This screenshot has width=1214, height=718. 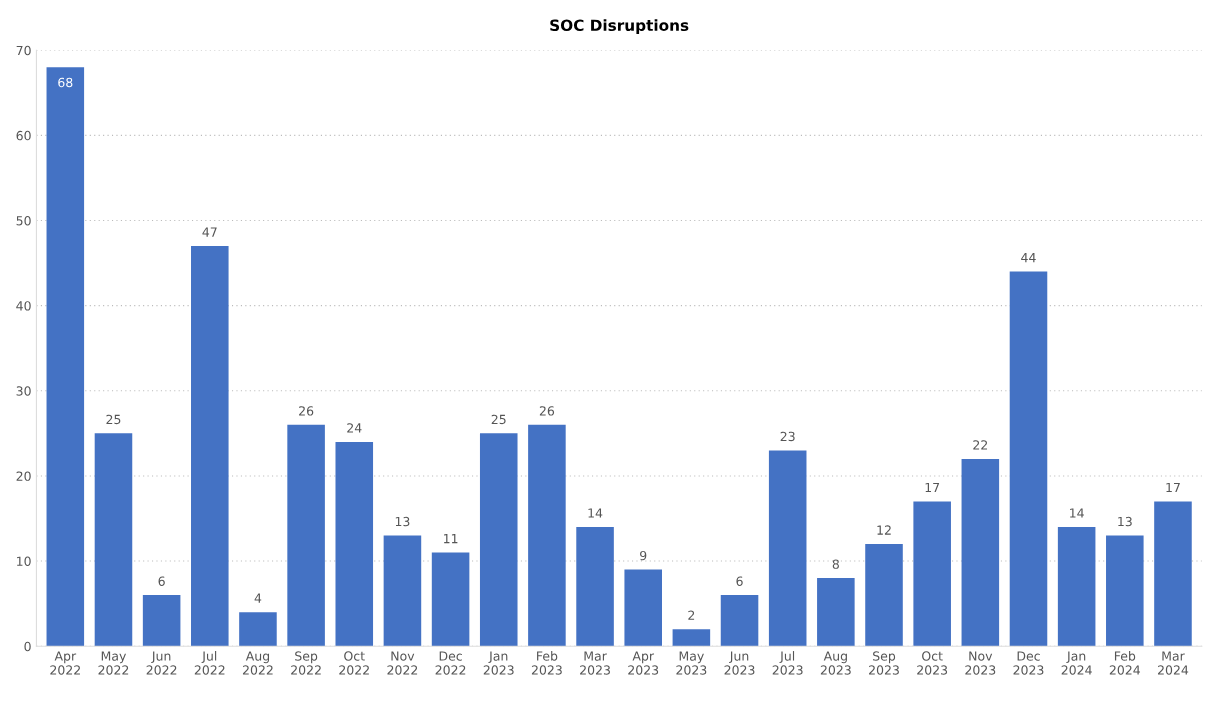 I want to click on y-tick-label: 50, so click(x=23, y=221).